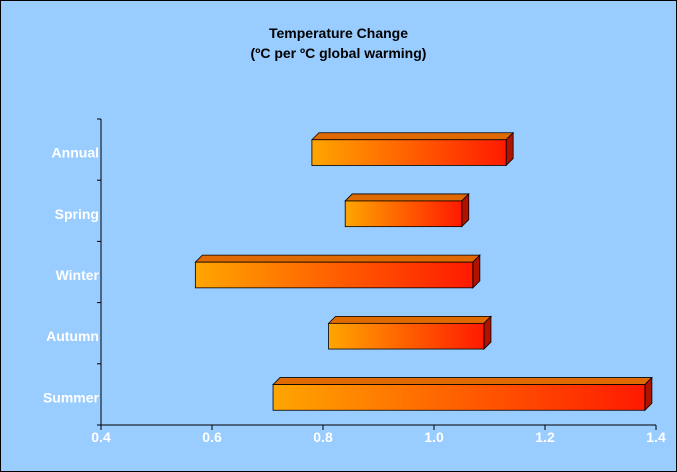 Image resolution: width=677 pixels, height=472 pixels. Describe the element at coordinates (412, 136) in the screenshot. I see `bar-top-annual` at that location.